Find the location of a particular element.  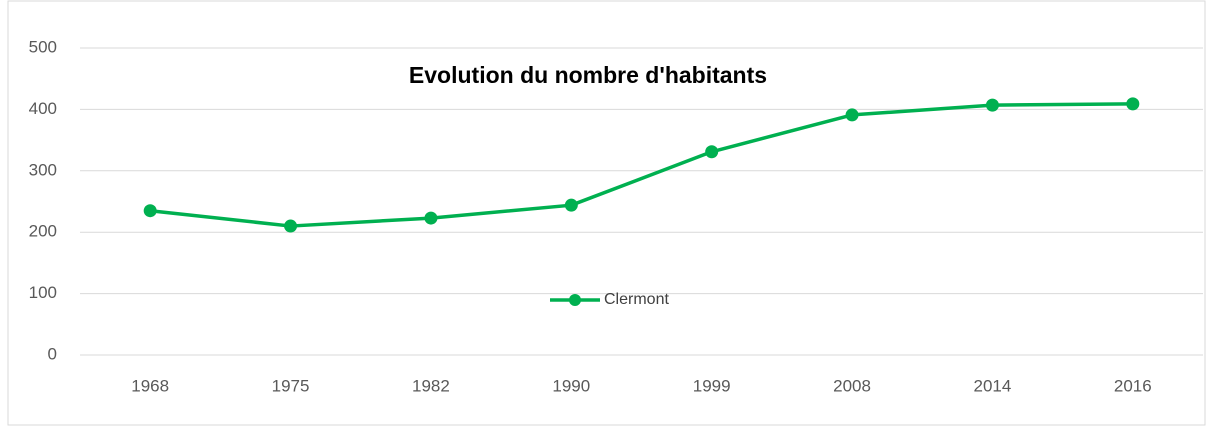

y-tick-label: 200 is located at coordinates (43, 231).